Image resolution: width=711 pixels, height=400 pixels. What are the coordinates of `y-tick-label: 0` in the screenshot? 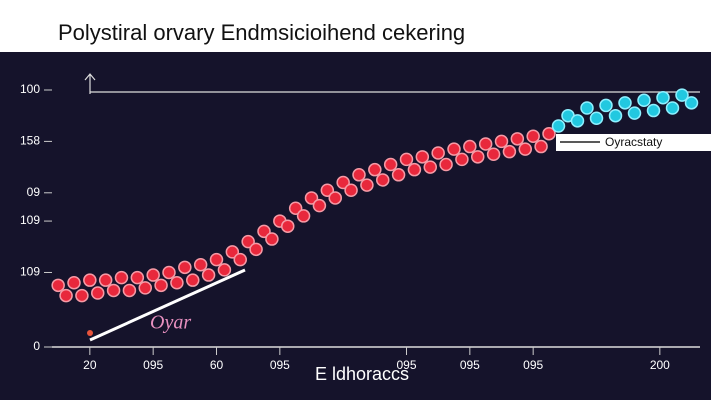 It's located at (36, 346).